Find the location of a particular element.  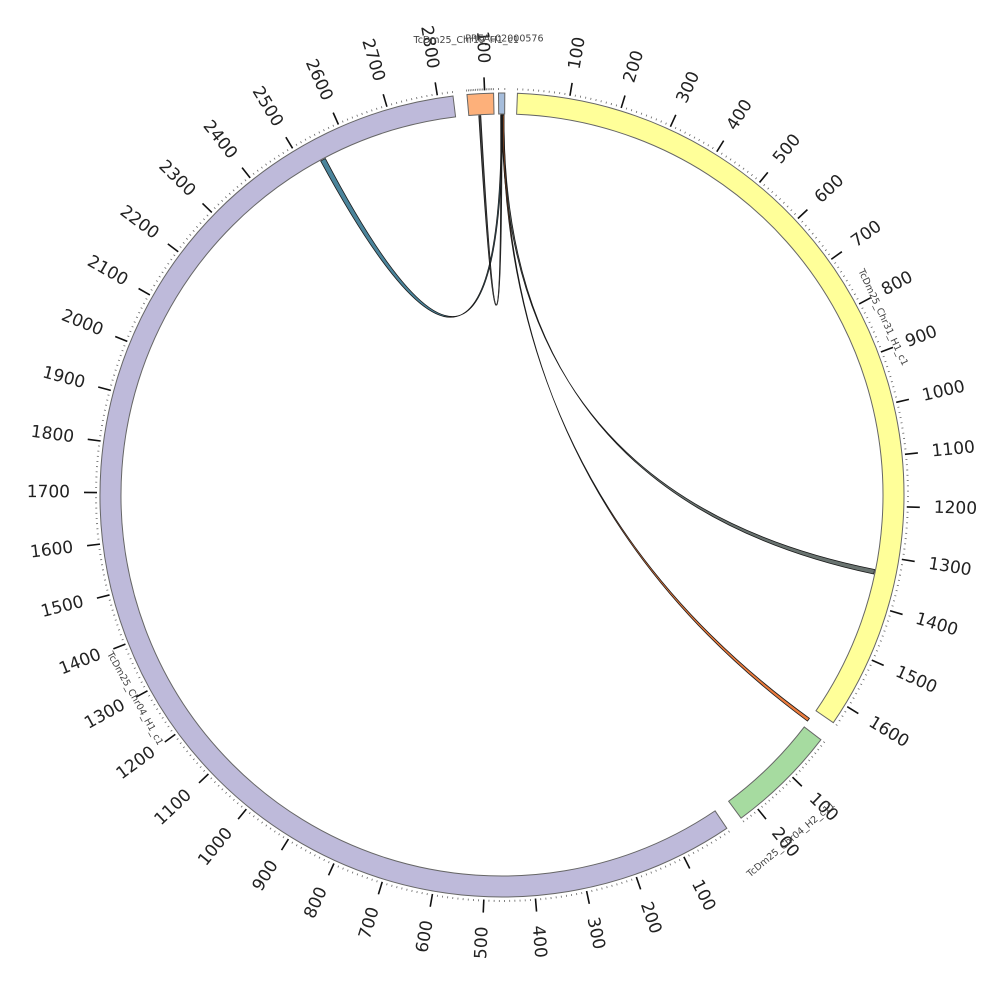

tick-label: 100 is located at coordinates (577, 52).